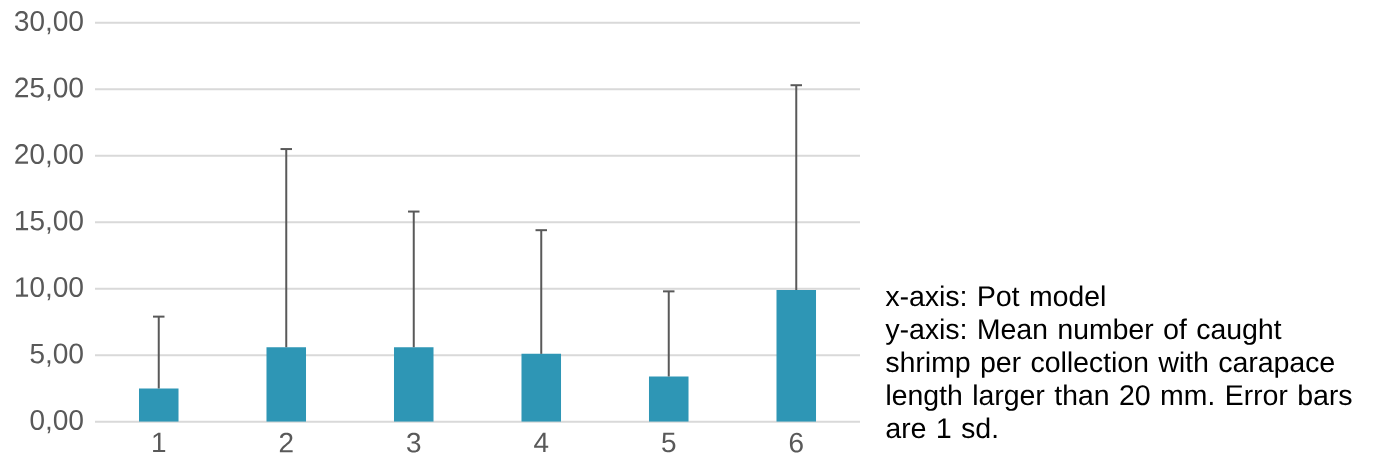 The image size is (1381, 461). Describe the element at coordinates (49, 289) in the screenshot. I see `y-tick-label: 10,00` at that location.